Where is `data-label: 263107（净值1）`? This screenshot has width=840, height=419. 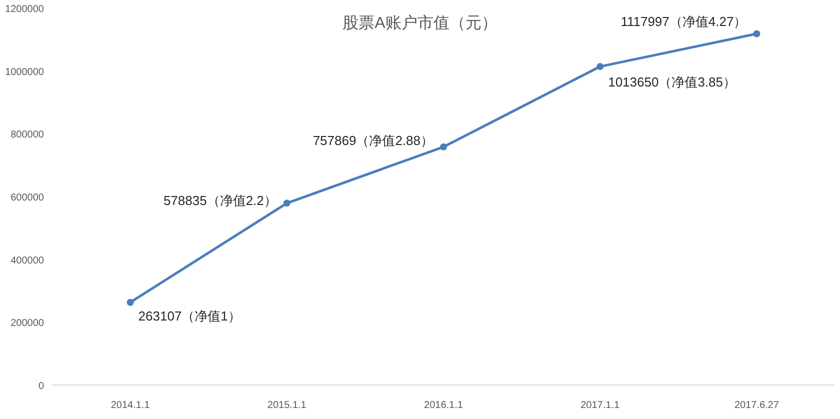 data-label: 263107（净值1） is located at coordinates (189, 316).